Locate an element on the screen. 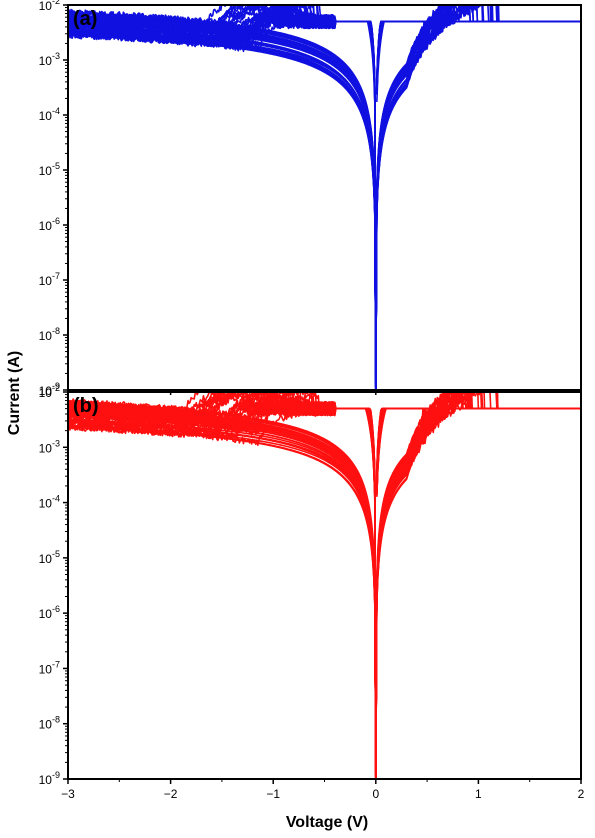  y-axis-title: Current (A) is located at coordinates (14, 393).